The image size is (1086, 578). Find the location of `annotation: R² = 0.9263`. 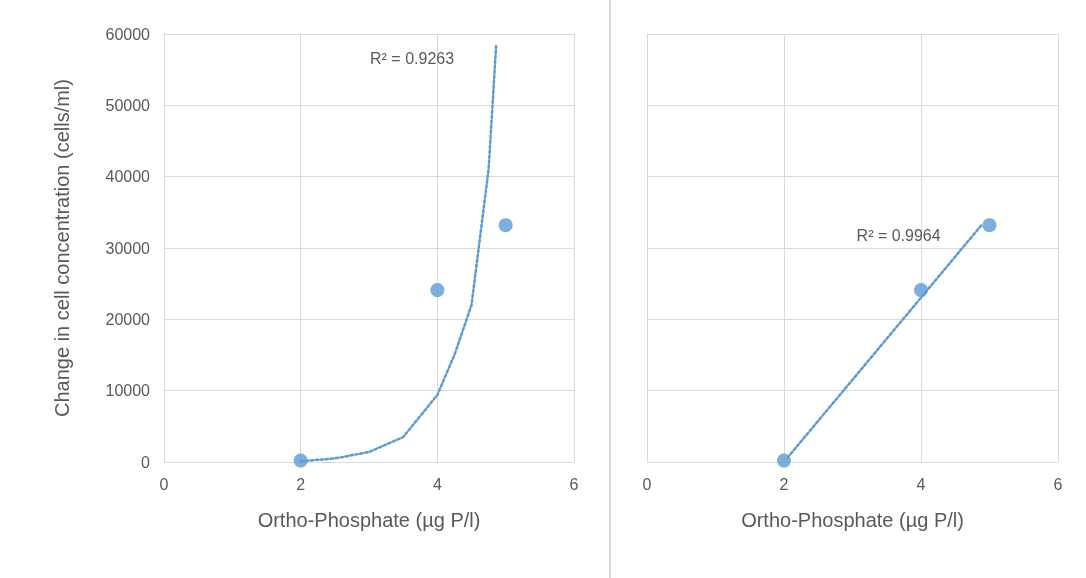

annotation: R² = 0.9263 is located at coordinates (412, 58).